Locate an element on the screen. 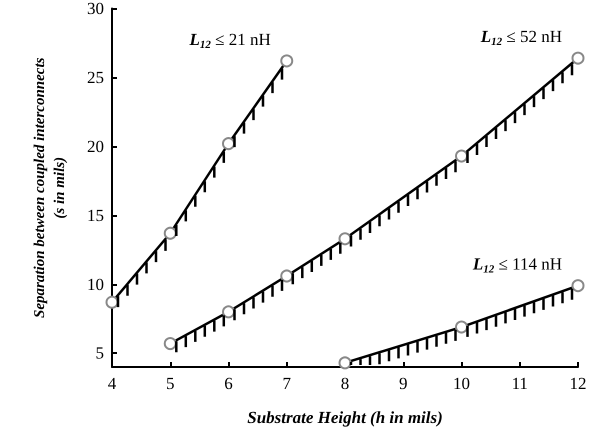 The image size is (605, 436). y-tick-label: 10 is located at coordinates (95, 284).